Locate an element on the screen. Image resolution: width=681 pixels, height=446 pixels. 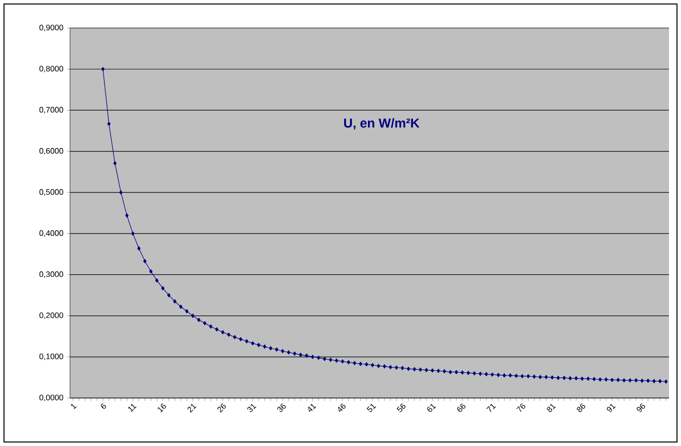
text: U, en W/m²K is located at coordinates (382, 124).